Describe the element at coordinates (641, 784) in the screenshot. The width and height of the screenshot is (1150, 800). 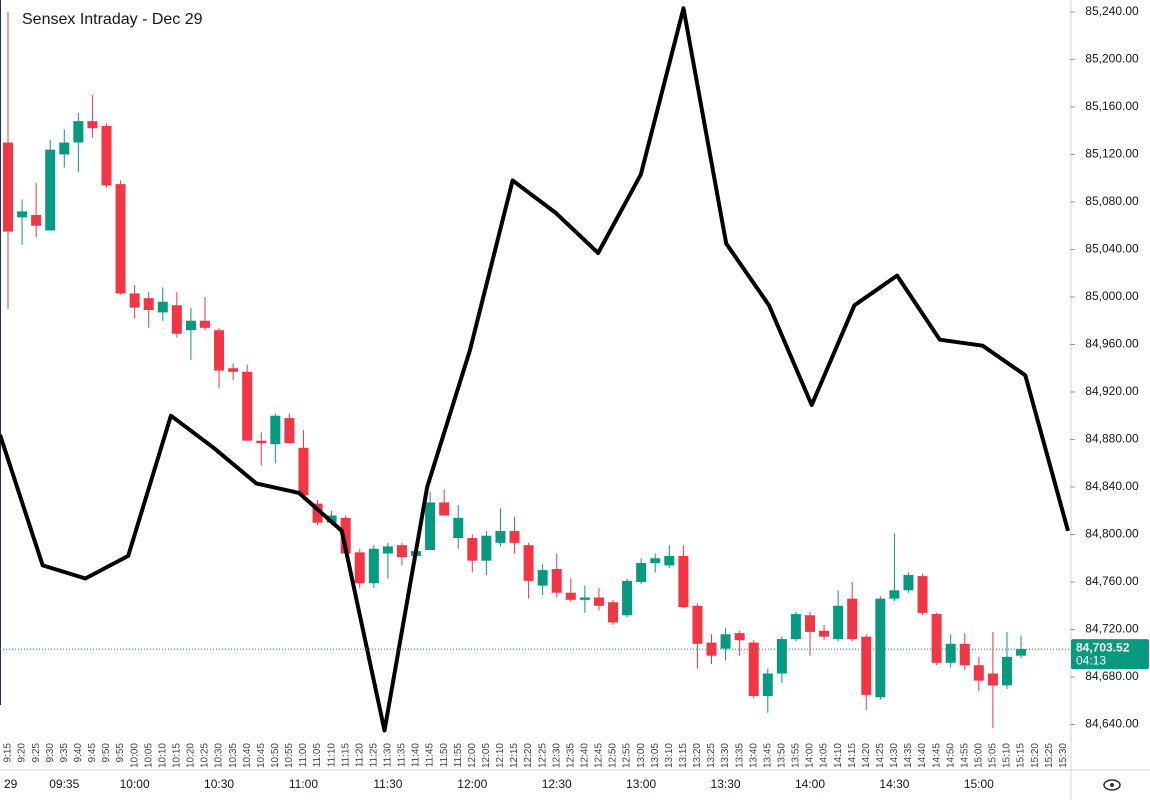
I see `time-label: 13:00` at that location.